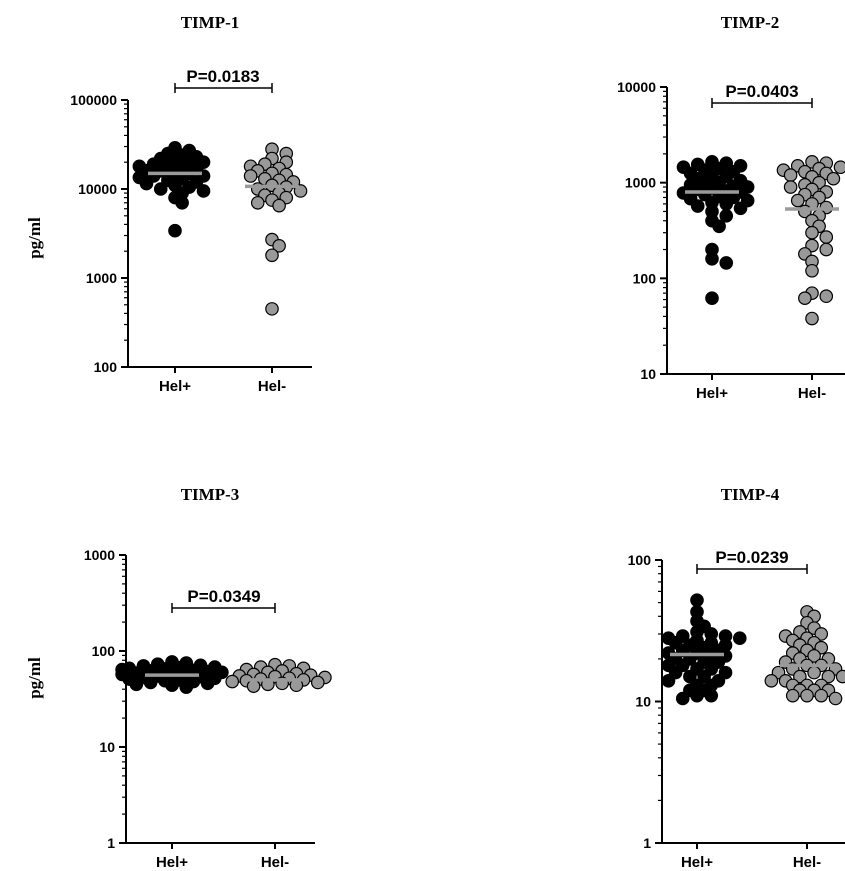 Image resolution: width=845 pixels, height=871 pixels. What do you see at coordinates (222, 76) in the screenshot?
I see `p-value-label: P=0.0183` at bounding box center [222, 76].